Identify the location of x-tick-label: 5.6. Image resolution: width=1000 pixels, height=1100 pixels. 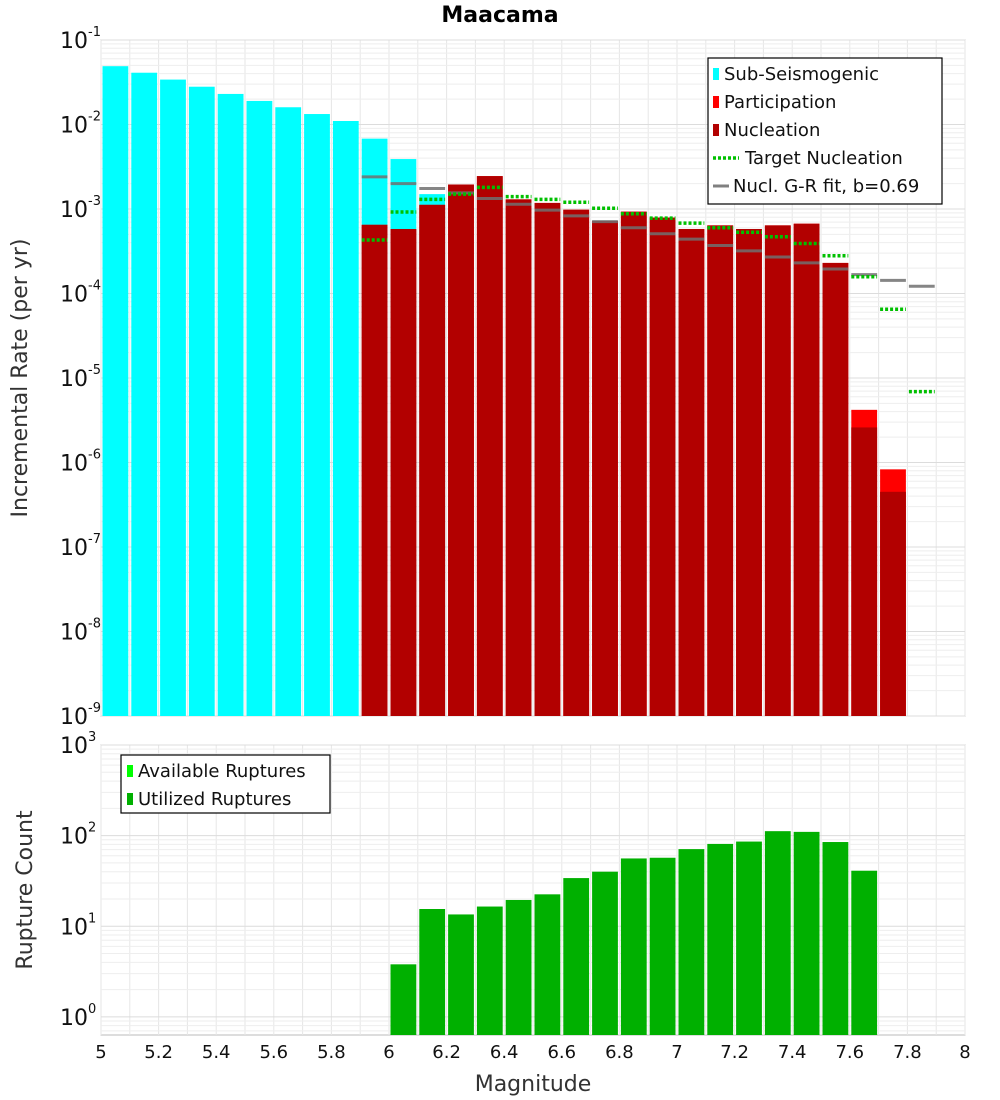
(273, 1052).